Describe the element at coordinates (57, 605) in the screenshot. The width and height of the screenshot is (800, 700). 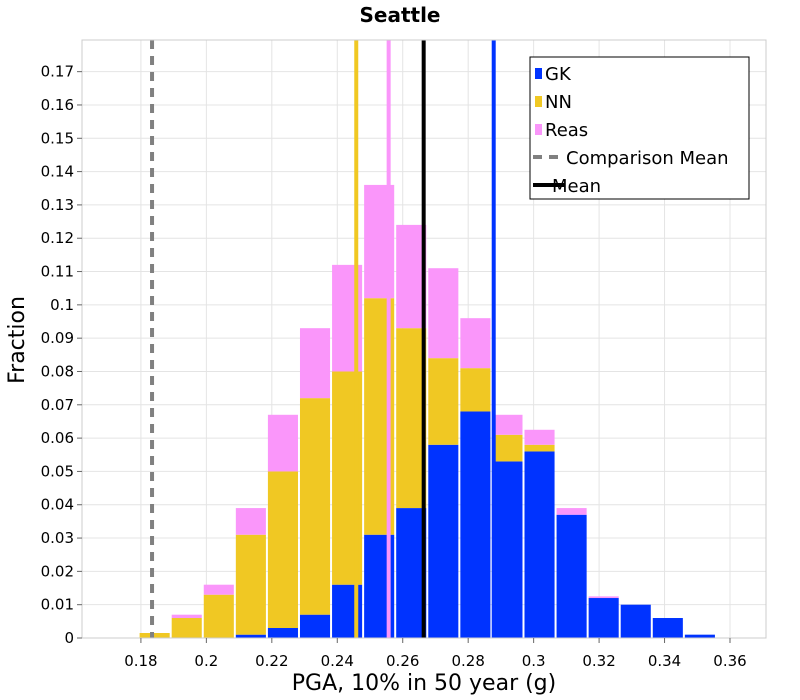
I see `y-tick-label-1: 0.01` at that location.